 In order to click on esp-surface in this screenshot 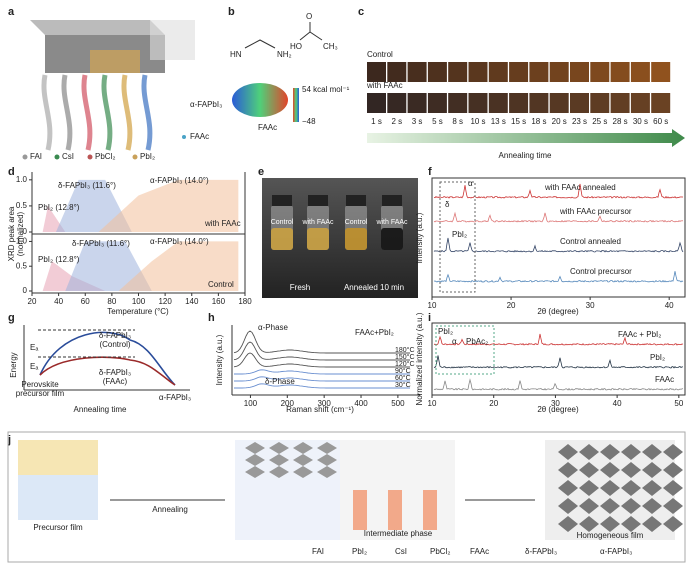, I will do `click(260, 100)`.